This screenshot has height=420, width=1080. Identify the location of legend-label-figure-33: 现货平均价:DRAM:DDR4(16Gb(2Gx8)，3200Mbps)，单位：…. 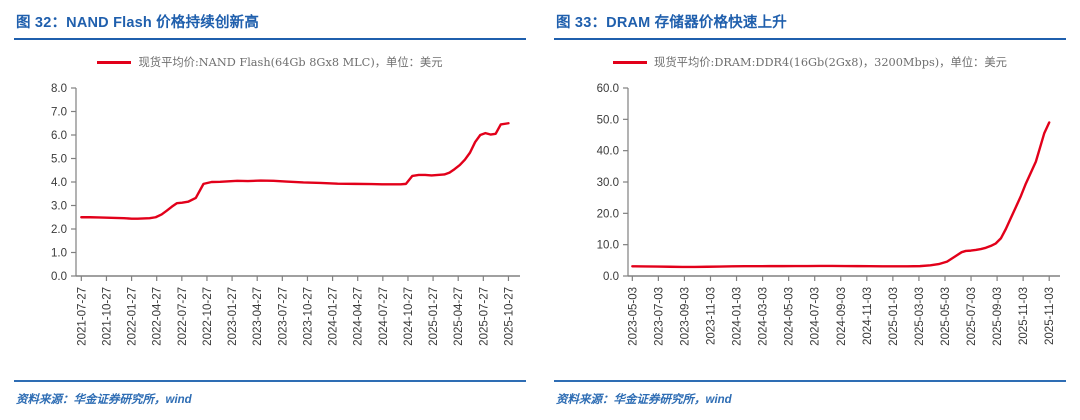
(830, 62).